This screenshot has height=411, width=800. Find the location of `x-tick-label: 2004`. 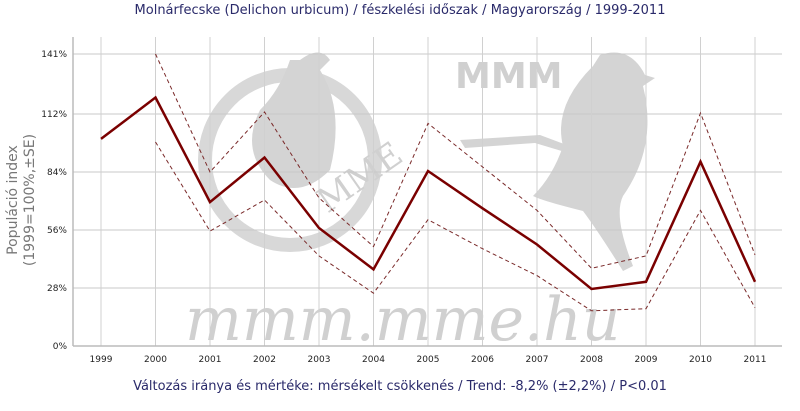

x-tick-label: 2004 is located at coordinates (373, 360).